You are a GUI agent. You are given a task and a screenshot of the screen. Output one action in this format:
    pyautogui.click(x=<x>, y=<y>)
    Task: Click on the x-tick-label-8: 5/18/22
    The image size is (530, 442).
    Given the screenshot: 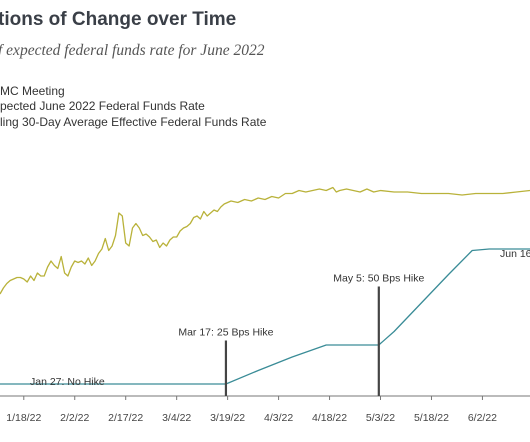 What is the action you would take?
    pyautogui.click(x=431, y=418)
    